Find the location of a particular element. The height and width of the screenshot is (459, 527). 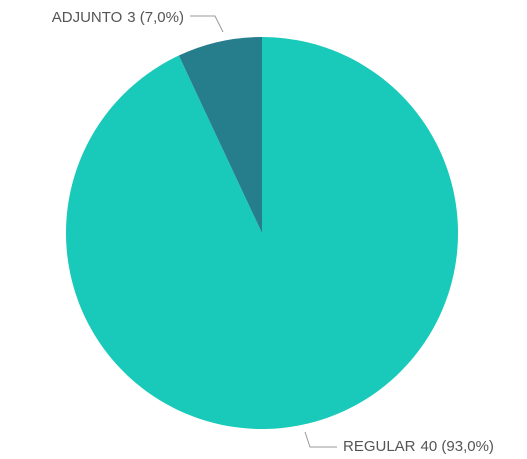

slice-label: ADJUNTO 3 (7,0%) is located at coordinates (118, 17).